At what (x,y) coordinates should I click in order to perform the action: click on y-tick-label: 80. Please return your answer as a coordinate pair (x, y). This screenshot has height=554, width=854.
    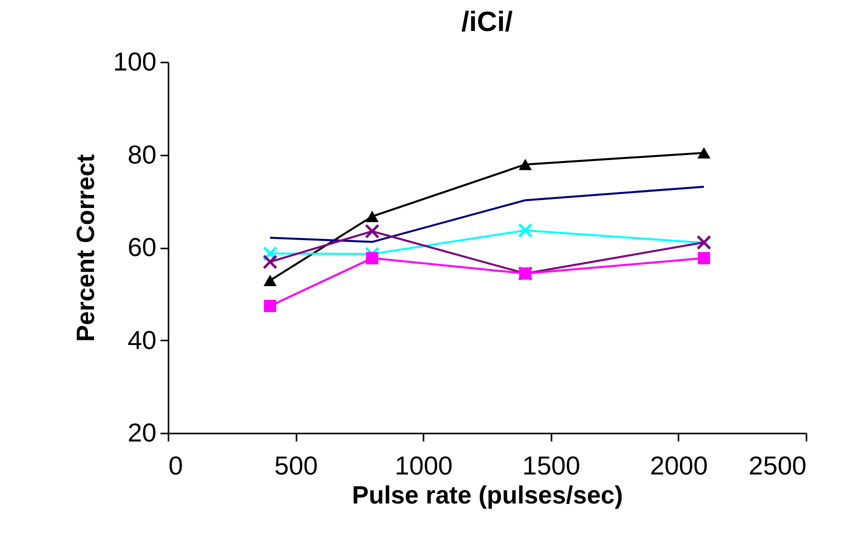
    Looking at the image, I should click on (142, 154).